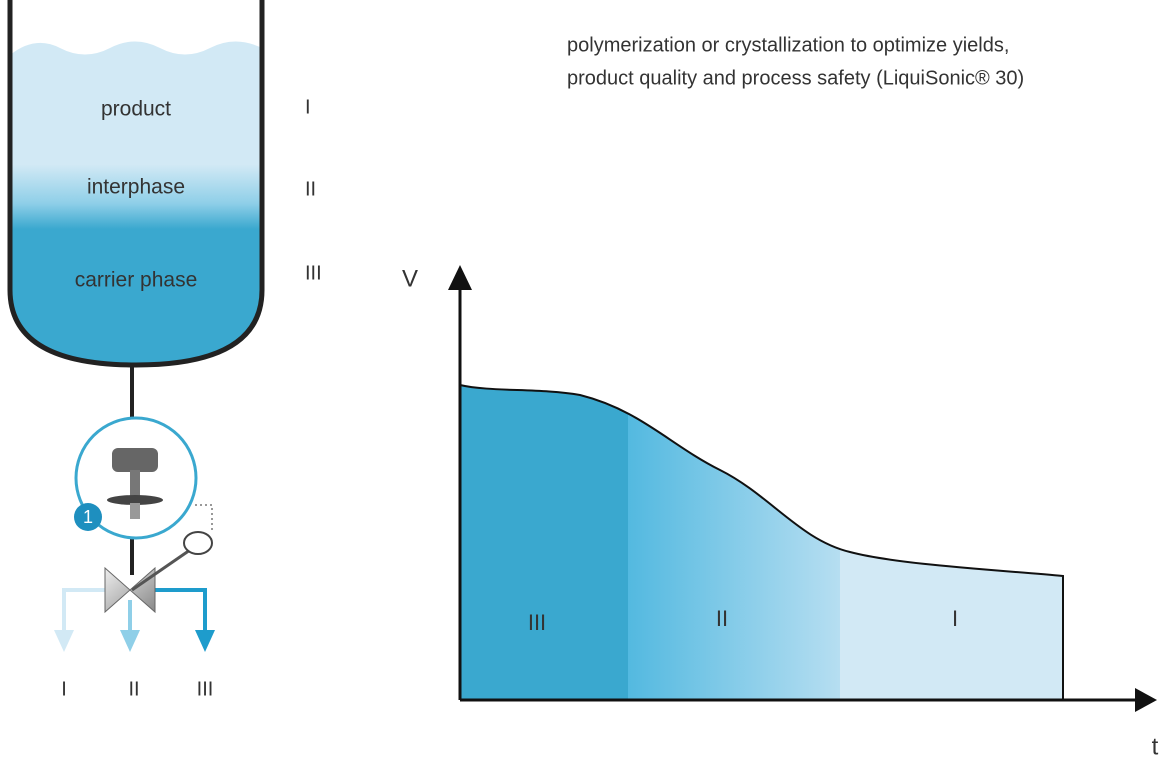 The image size is (1167, 760). Describe the element at coordinates (130, 590) in the screenshot. I see `valve` at that location.